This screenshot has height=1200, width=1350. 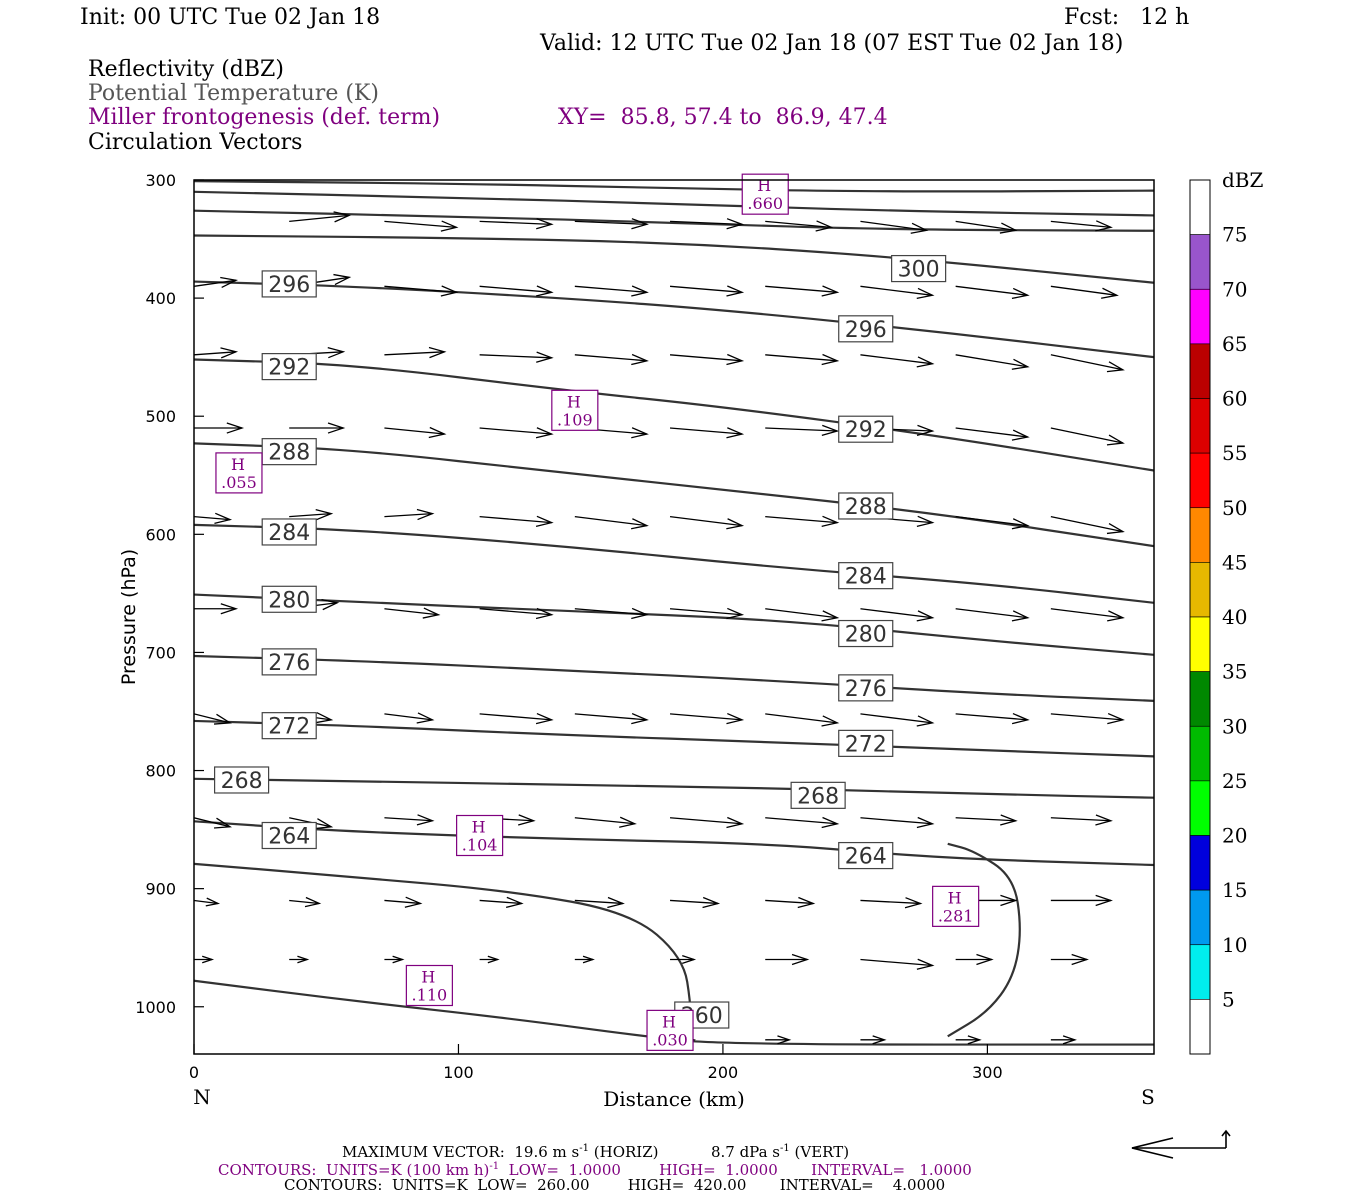 What do you see at coordinates (1234, 726) in the screenshot?
I see `colorbar-label: 30` at bounding box center [1234, 726].